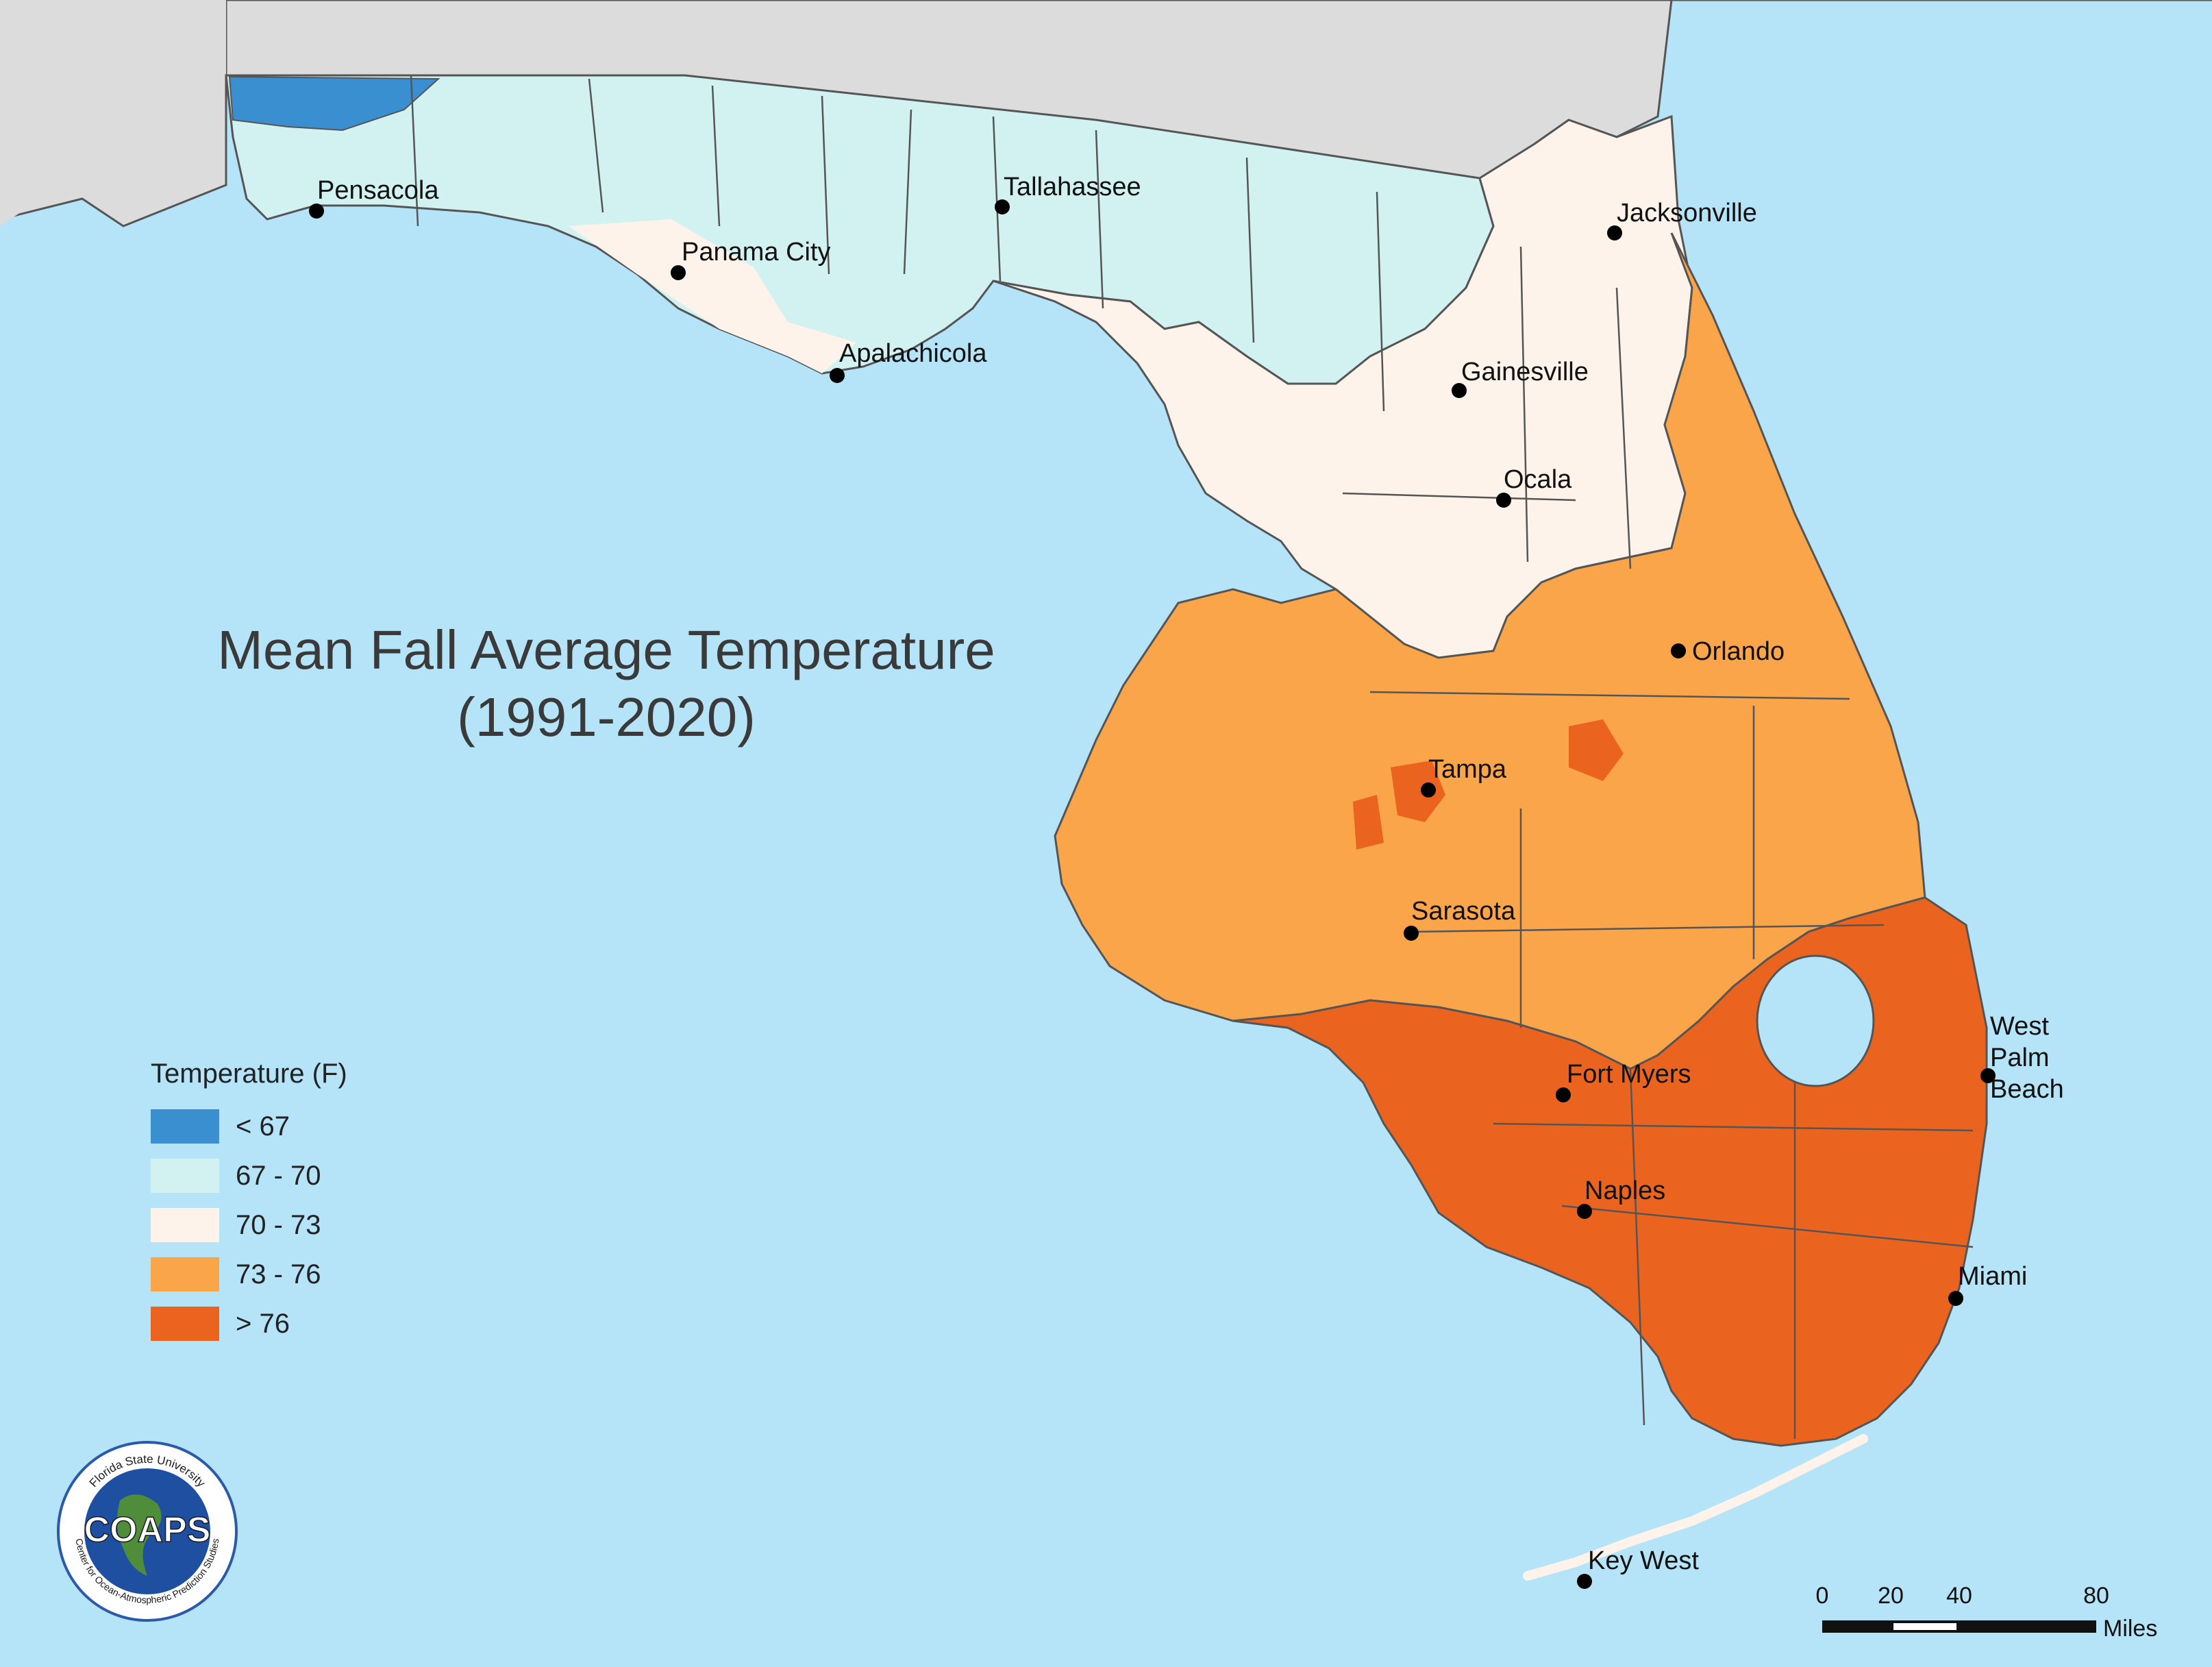  Describe the element at coordinates (1988, 1075) in the screenshot. I see `city-dot-west-palm-beach` at that location.